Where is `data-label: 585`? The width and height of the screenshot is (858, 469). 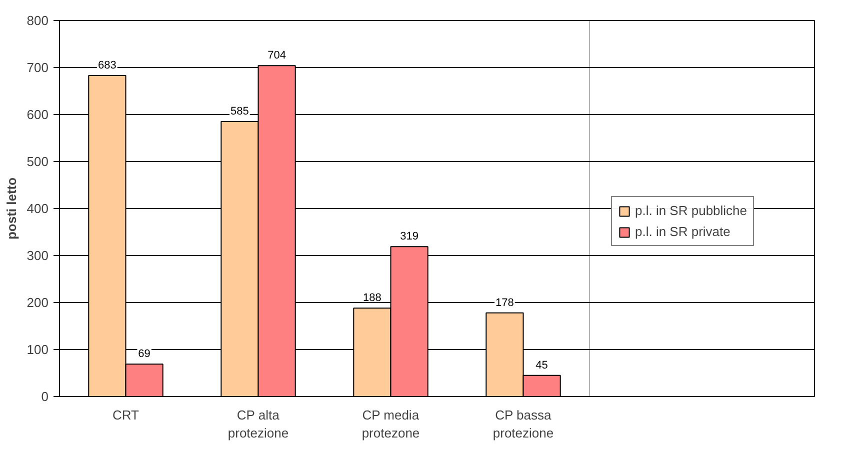
data-label: 585 is located at coordinates (239, 112).